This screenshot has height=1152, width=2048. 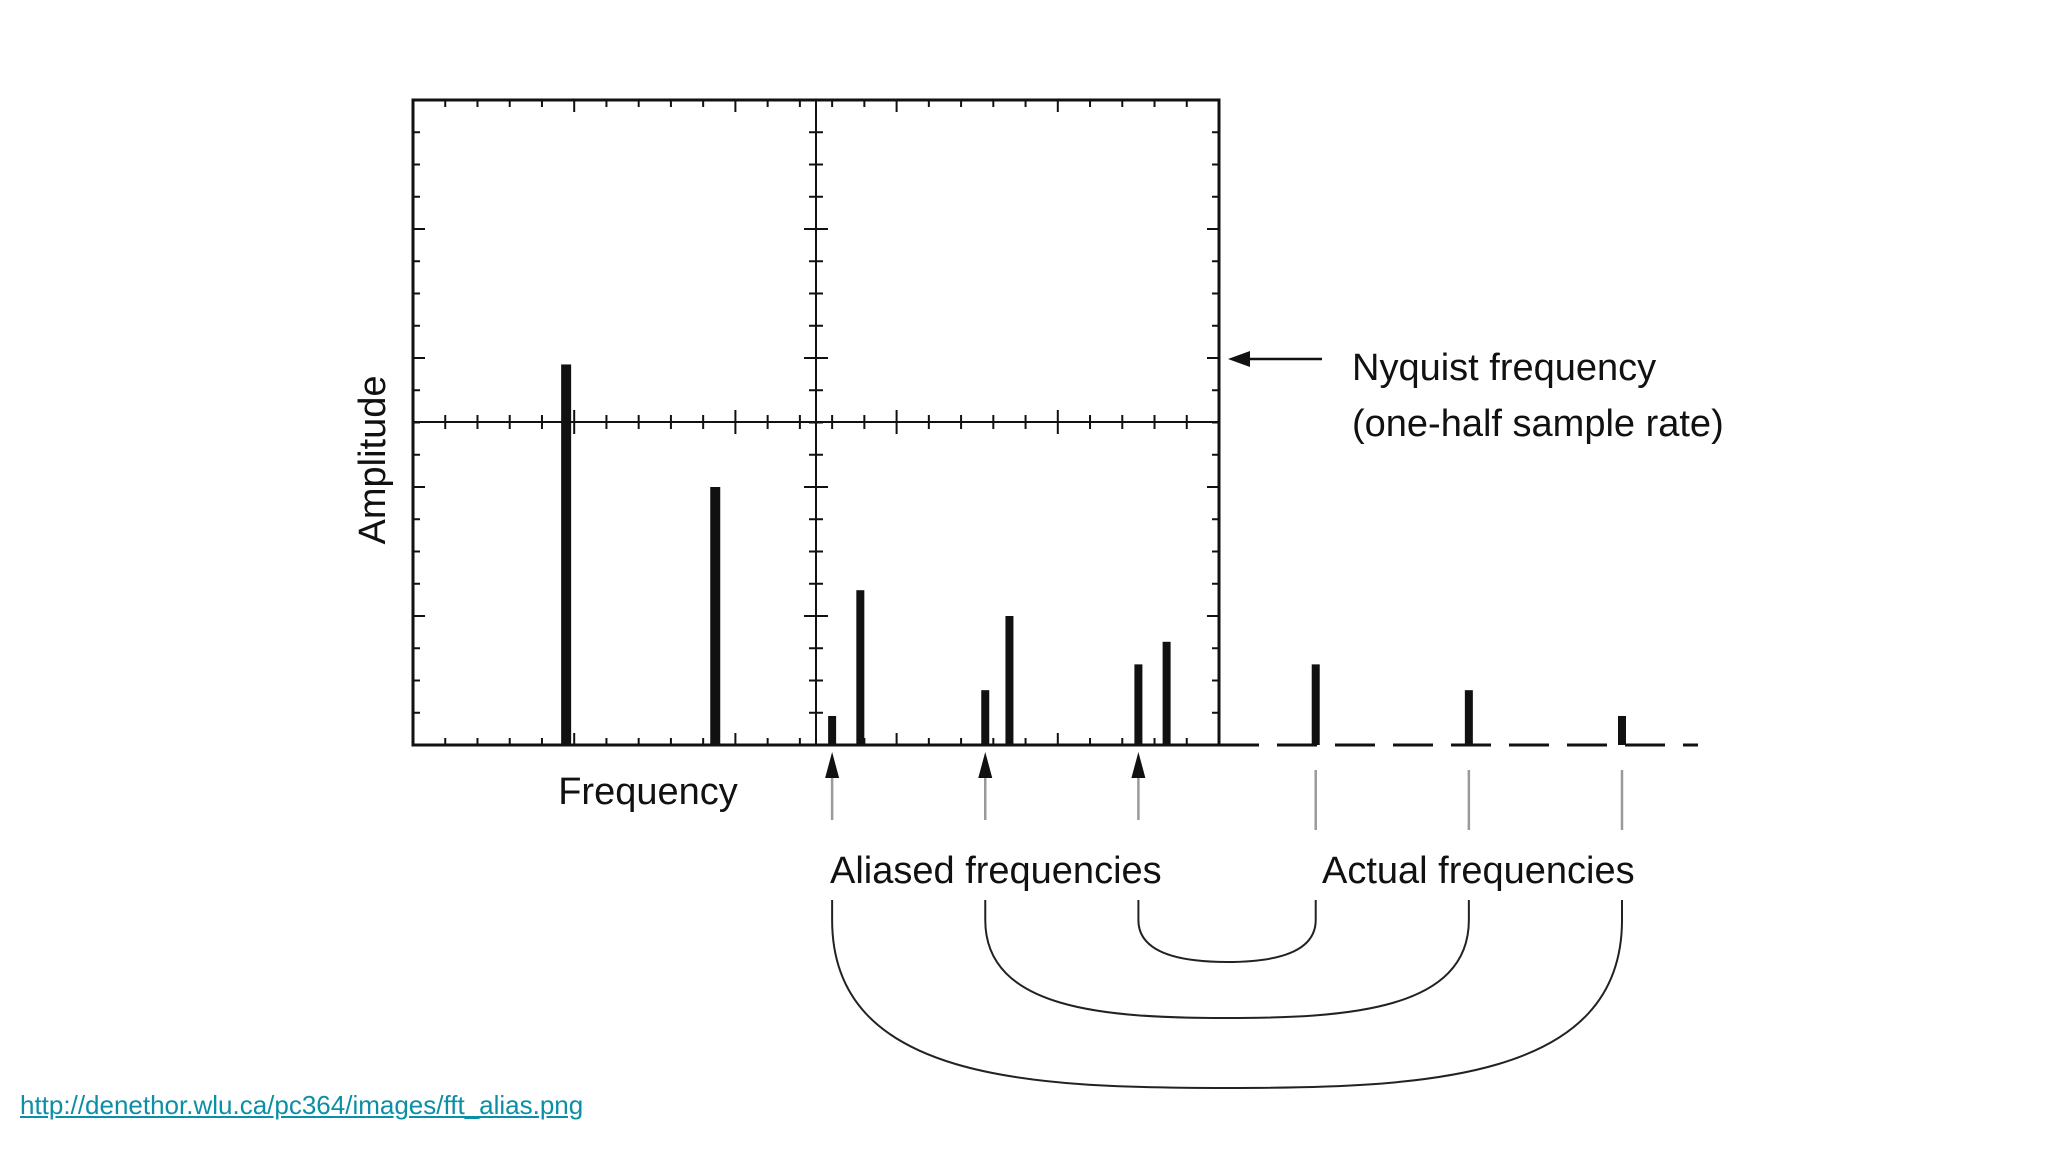 What do you see at coordinates (373, 460) in the screenshot?
I see `y-axis-label: Amplitude` at bounding box center [373, 460].